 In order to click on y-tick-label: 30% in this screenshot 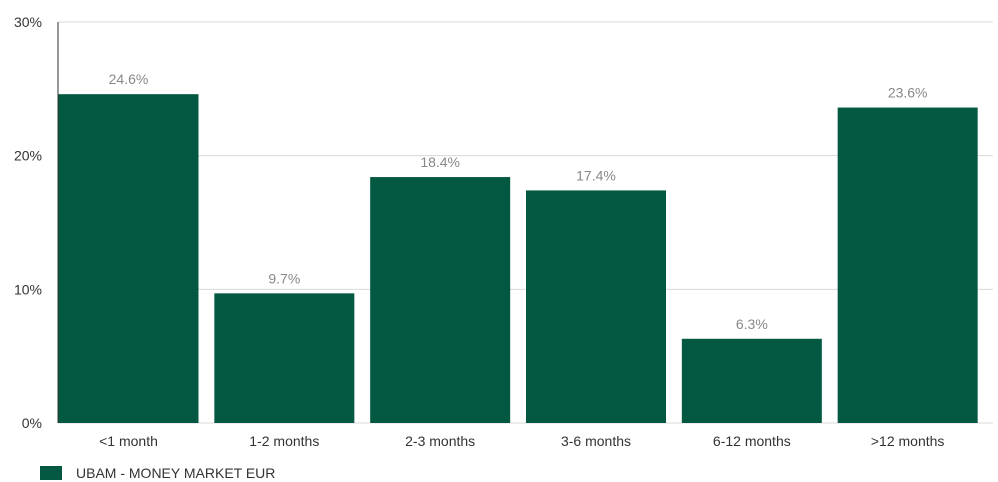, I will do `click(28, 22)`.